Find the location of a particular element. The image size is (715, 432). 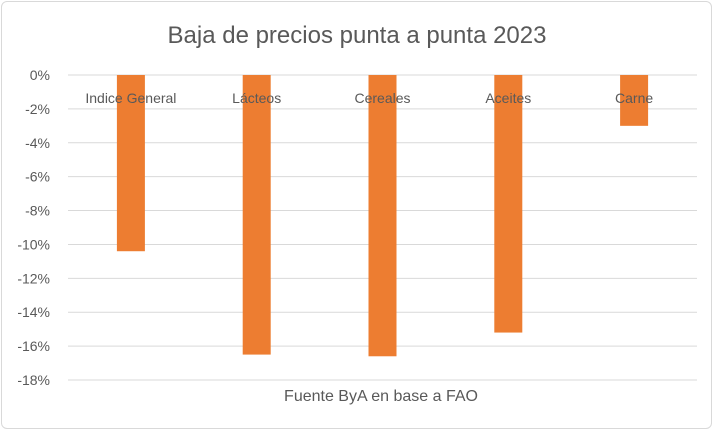

x-axis-label: Fuente ByA en base a FAO is located at coordinates (381, 396).